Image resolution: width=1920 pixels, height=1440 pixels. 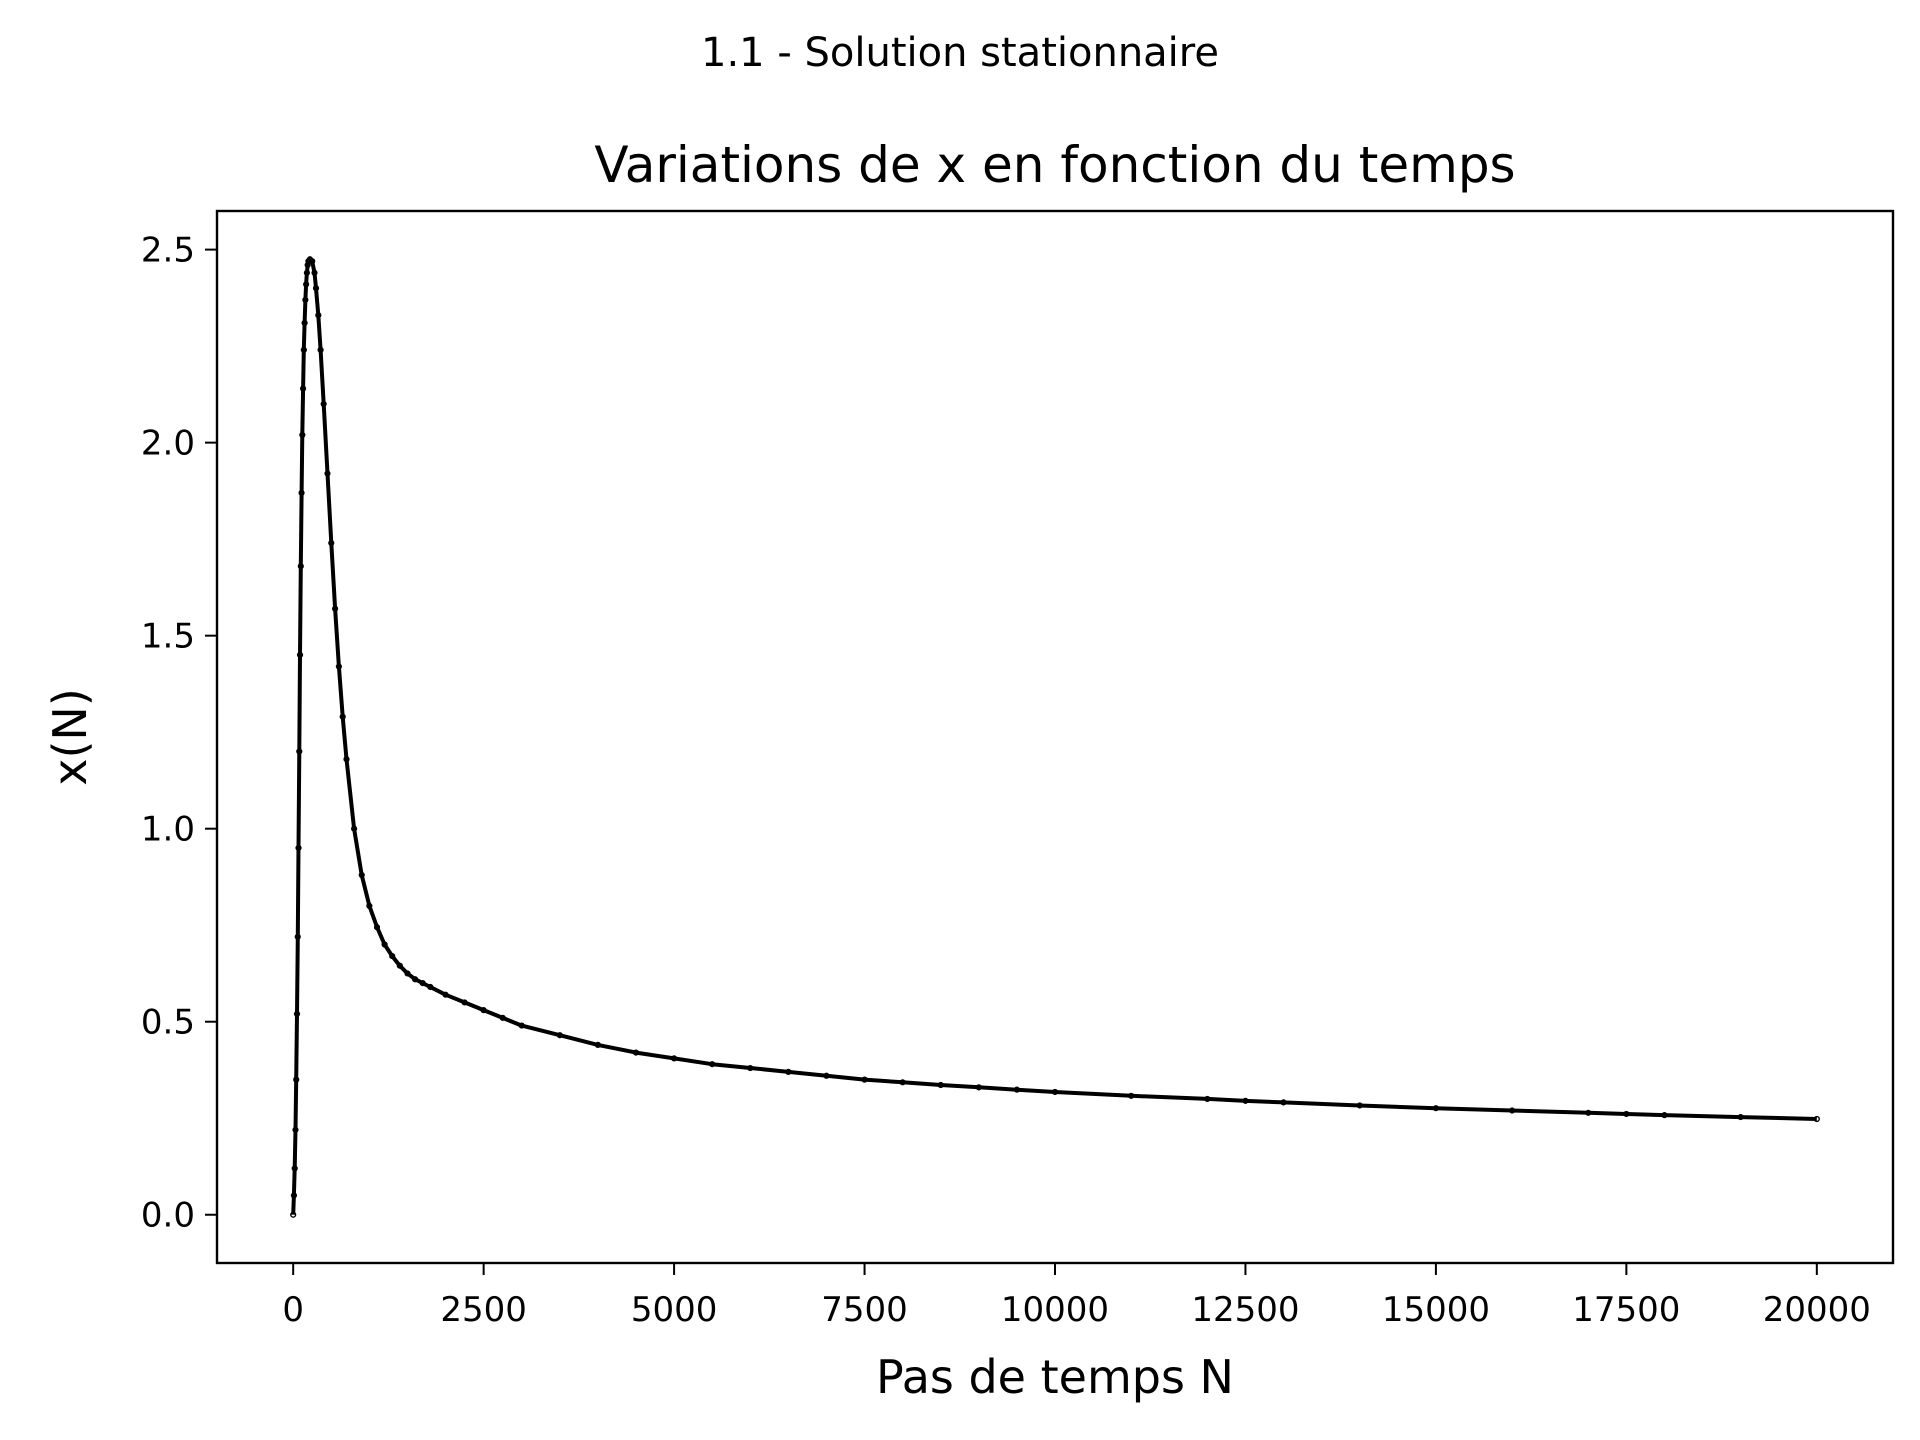 I want to click on y-tick-label: 2.5, so click(x=168, y=251).